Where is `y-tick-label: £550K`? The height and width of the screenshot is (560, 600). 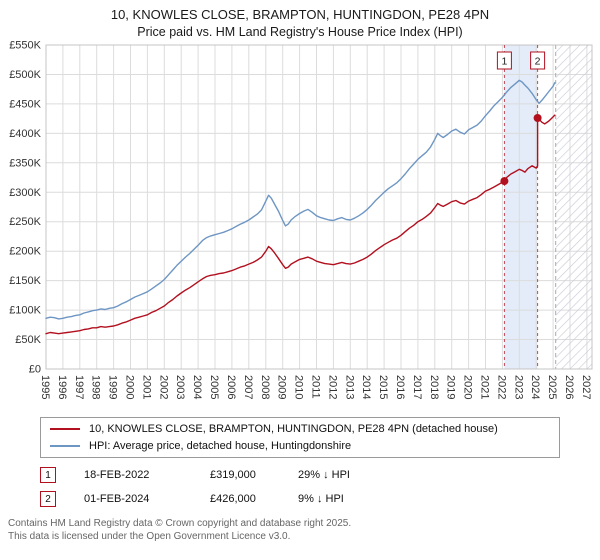
y-tick-label: £550K is located at coordinates (25, 46).